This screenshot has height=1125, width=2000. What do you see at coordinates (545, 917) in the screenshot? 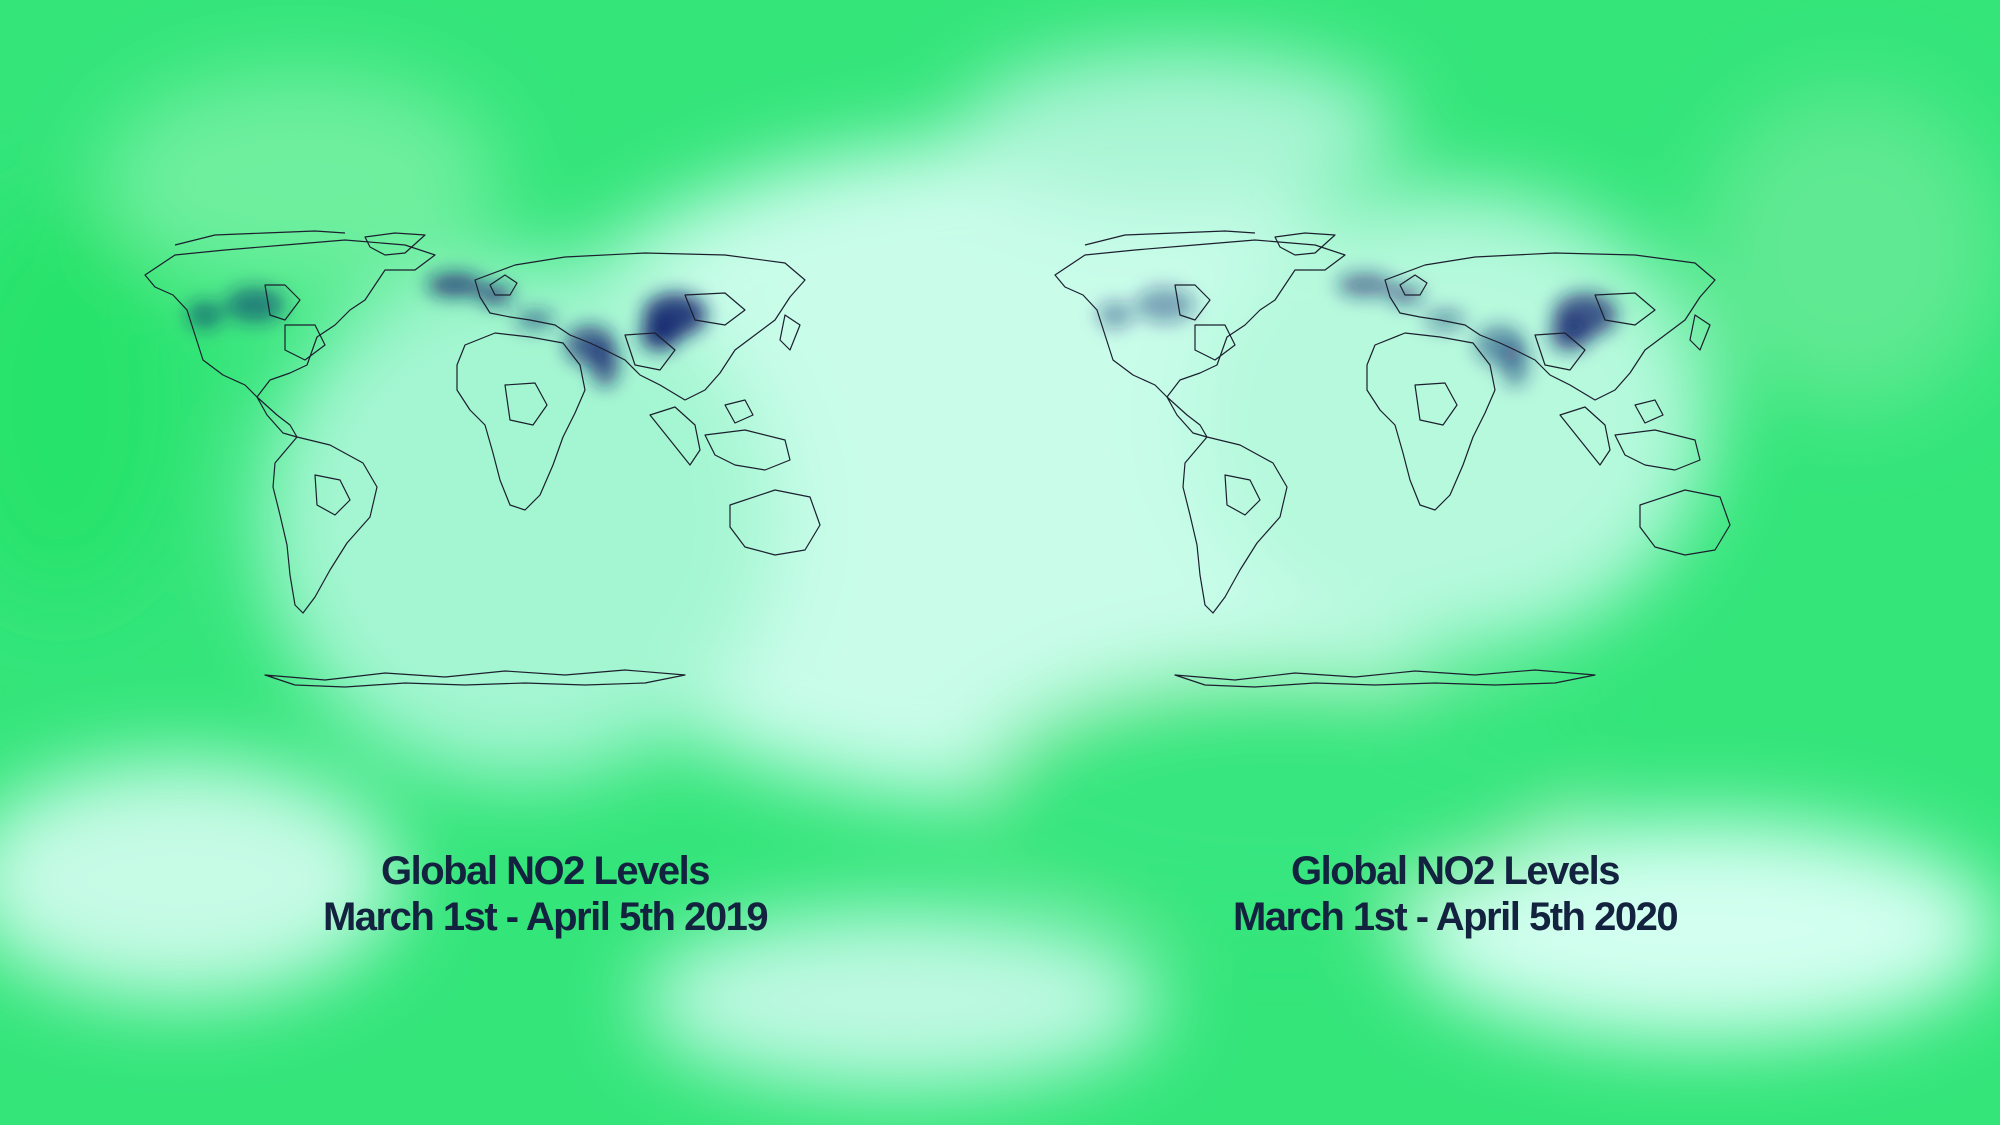
I see `caption-date-range-2019: March 1st - April 5th 2019` at bounding box center [545, 917].